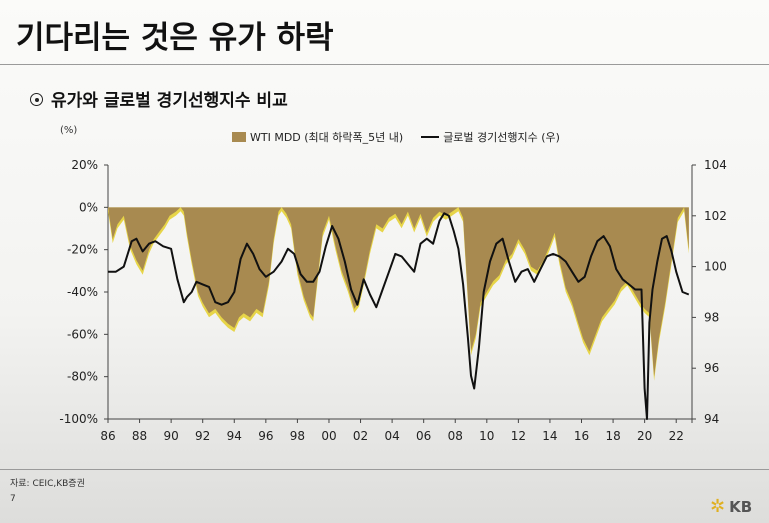 The width and height of the screenshot is (769, 523). Describe the element at coordinates (297, 436) in the screenshot. I see `x-axis-tick-label: 98` at that location.